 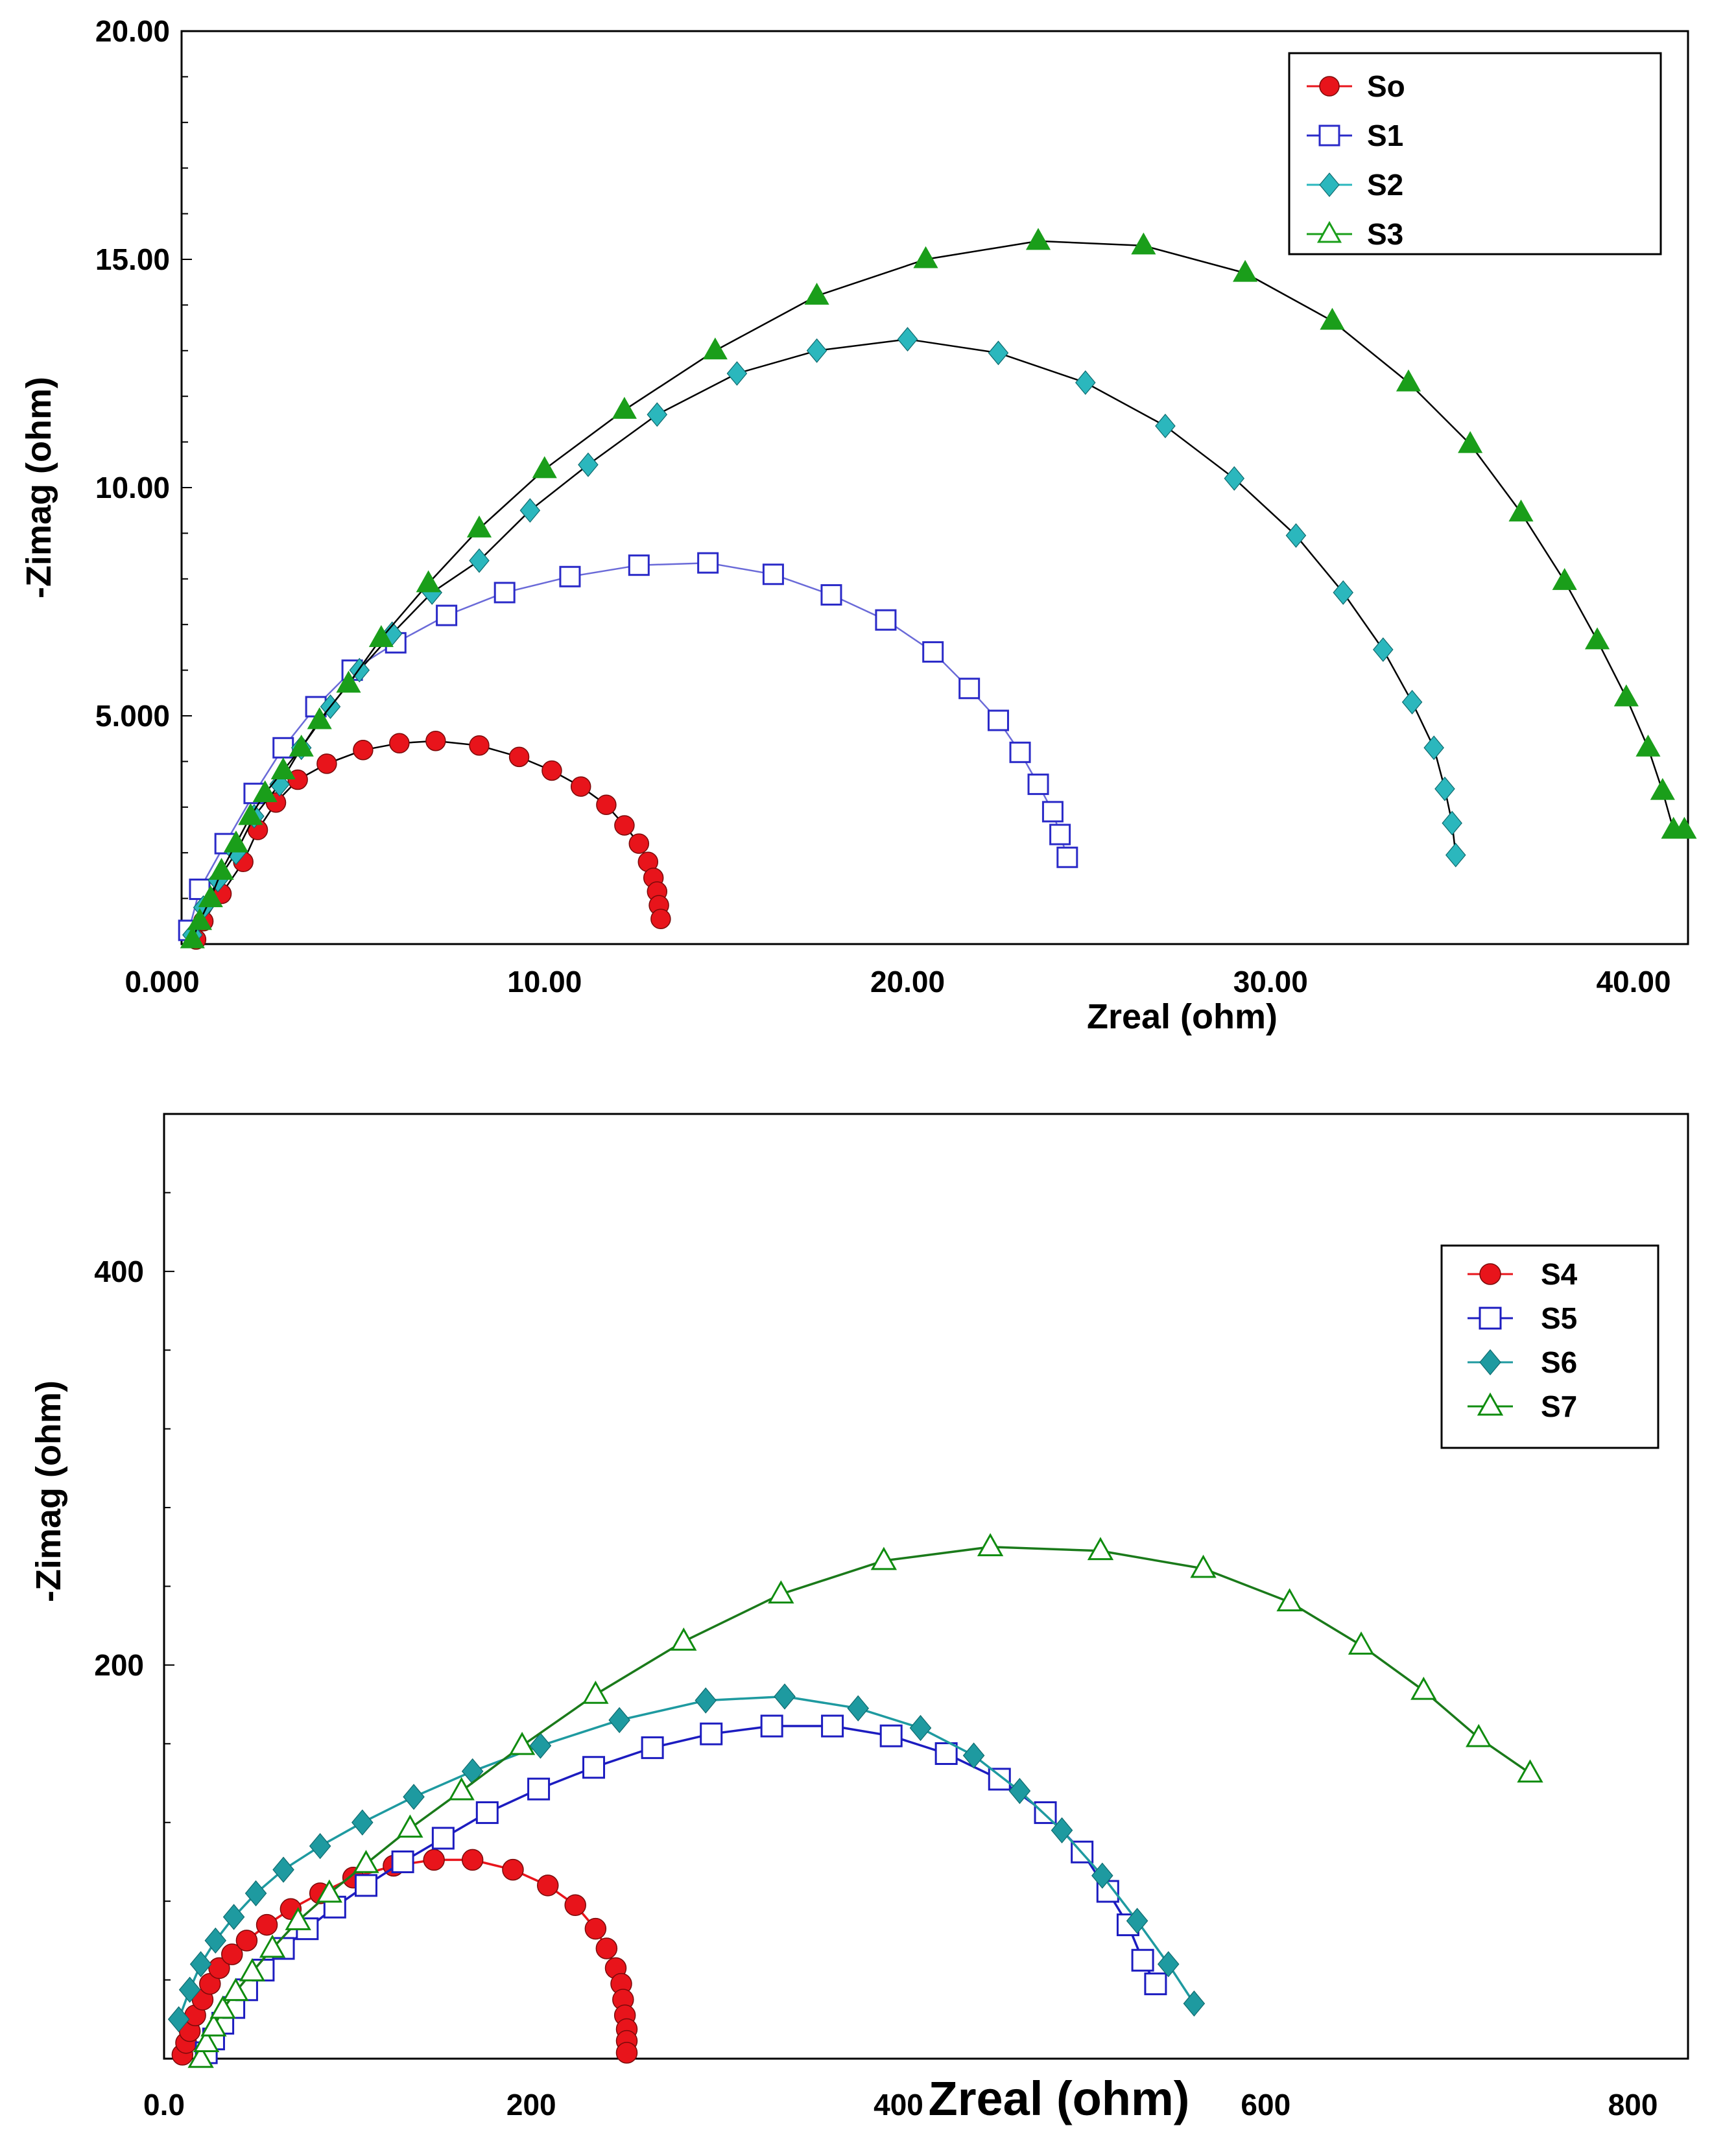 I want to click on legend-label: S6, so click(x=1559, y=1362).